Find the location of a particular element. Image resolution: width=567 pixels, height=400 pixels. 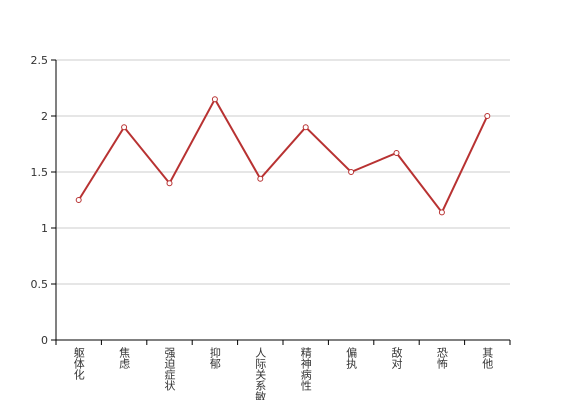

x-tick-label: 抑郁 is located at coordinates (214, 357).